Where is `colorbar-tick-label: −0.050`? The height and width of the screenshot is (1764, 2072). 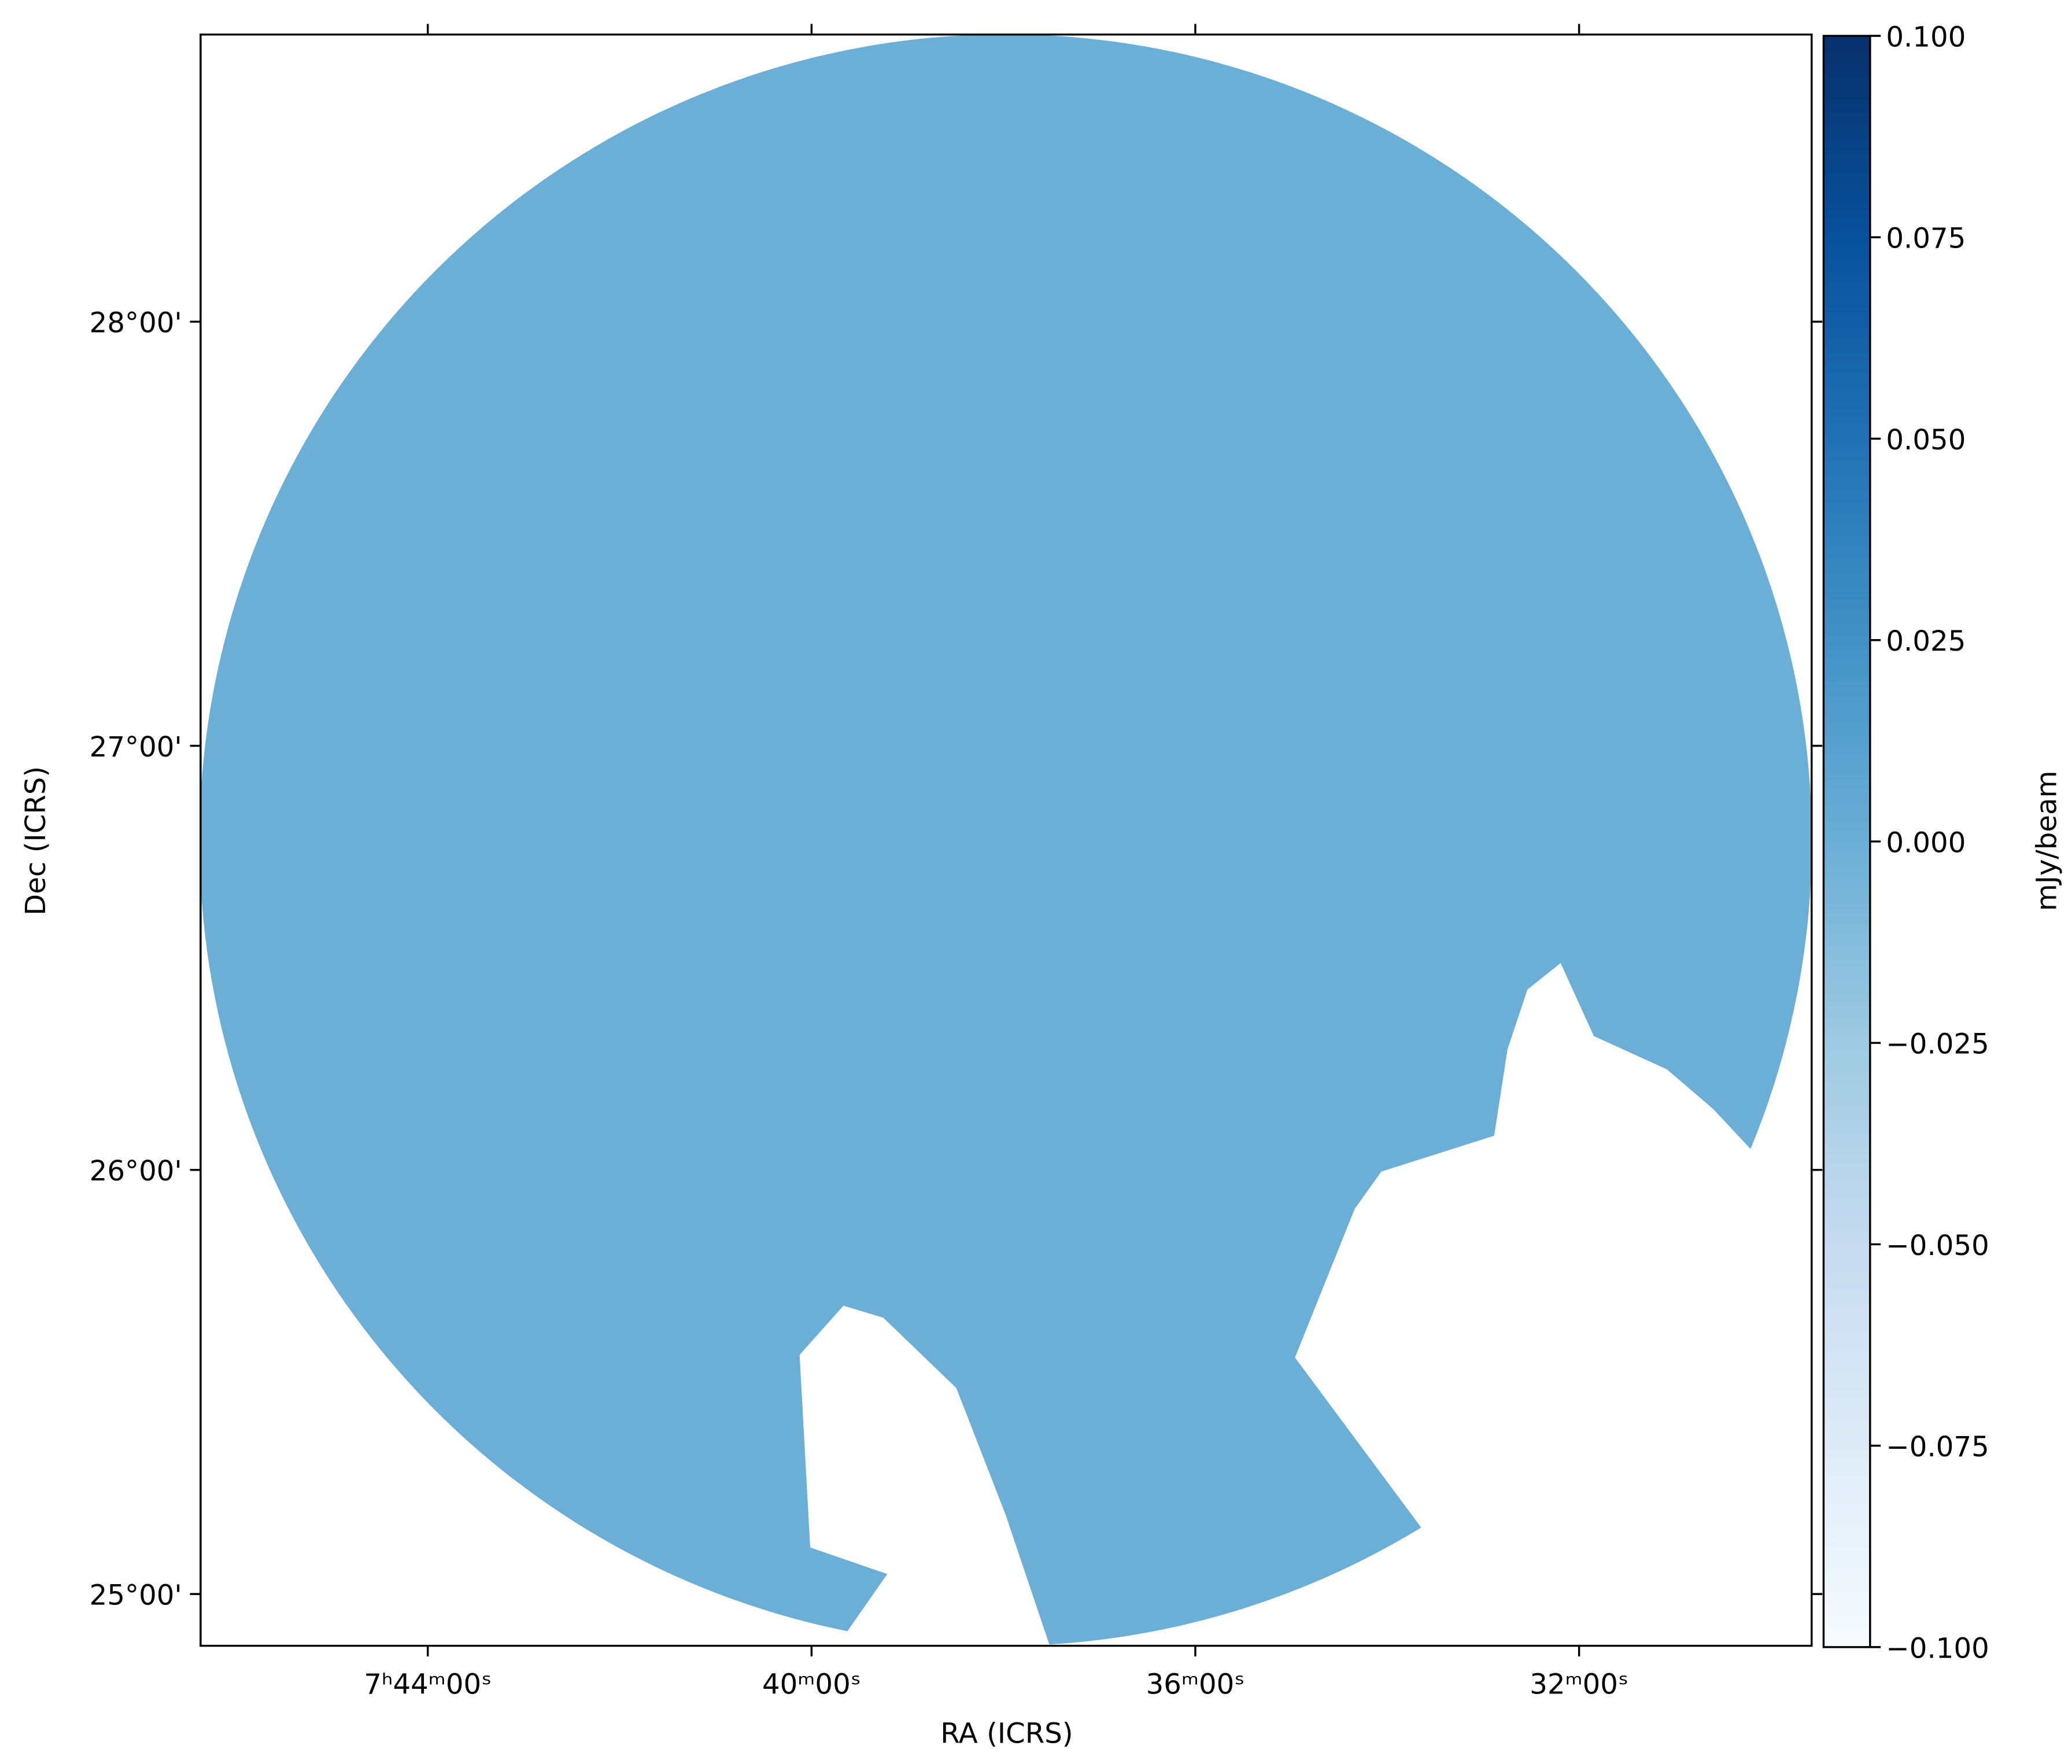 colorbar-tick-label: −0.050 is located at coordinates (1937, 1246).